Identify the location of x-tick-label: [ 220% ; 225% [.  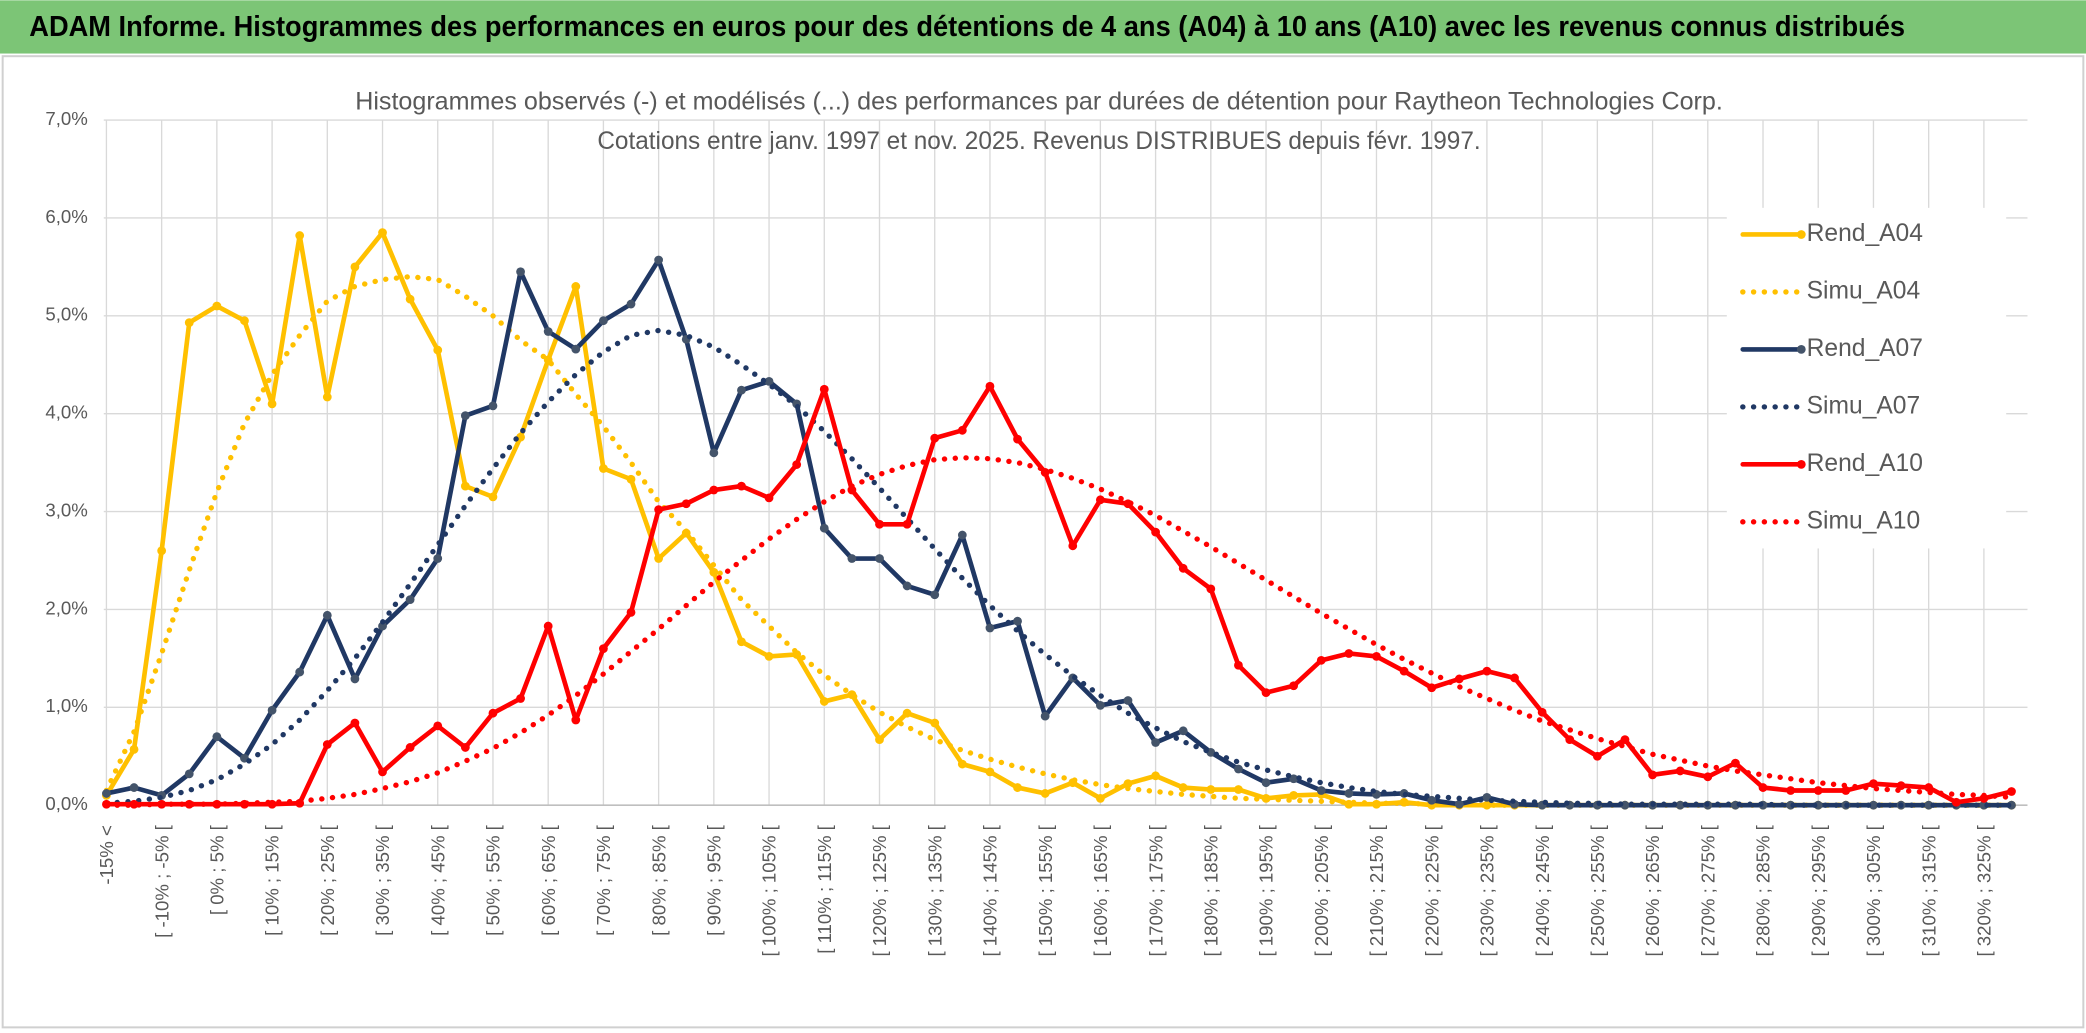
(1431, 890).